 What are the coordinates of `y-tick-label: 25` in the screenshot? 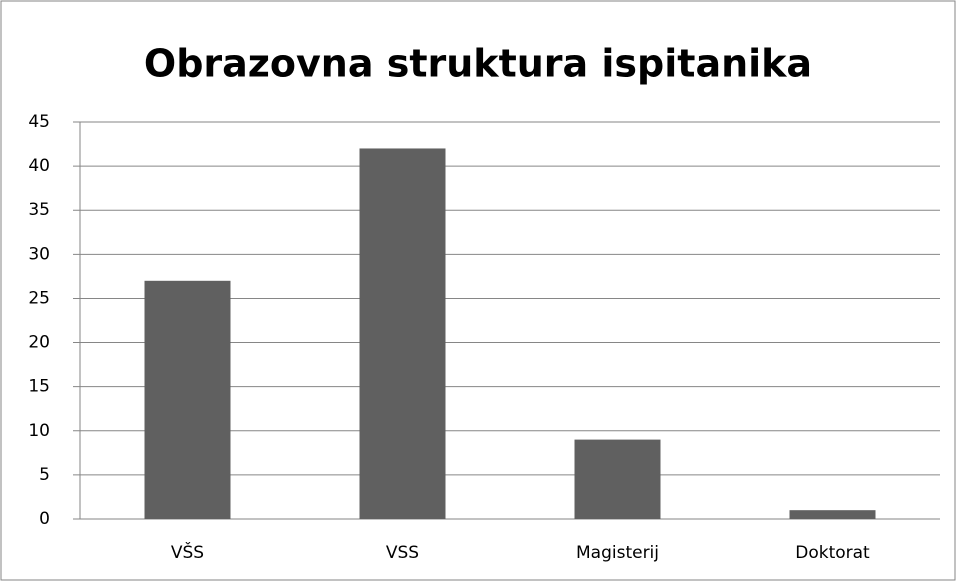 It's located at (39, 298).